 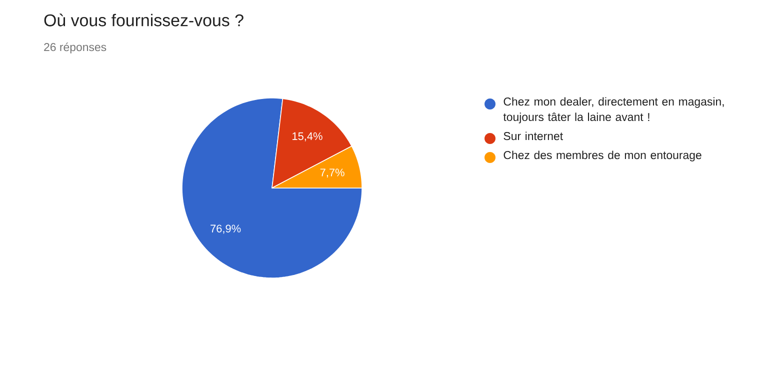 What do you see at coordinates (75, 48) in the screenshot?
I see `text: 26 réponses` at bounding box center [75, 48].